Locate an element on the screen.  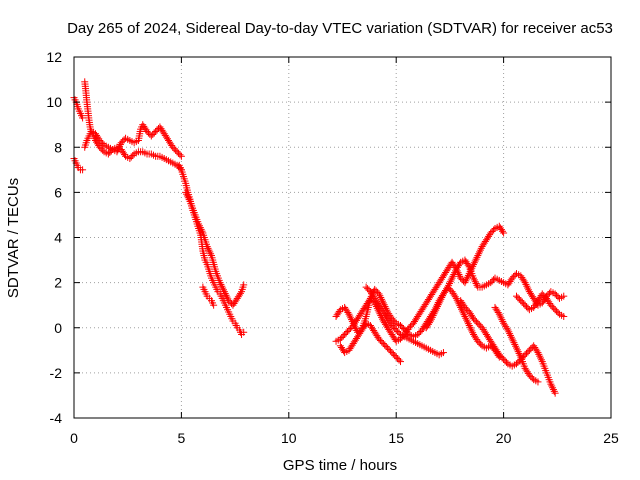
y-tick-label: 4 is located at coordinates (58, 238).